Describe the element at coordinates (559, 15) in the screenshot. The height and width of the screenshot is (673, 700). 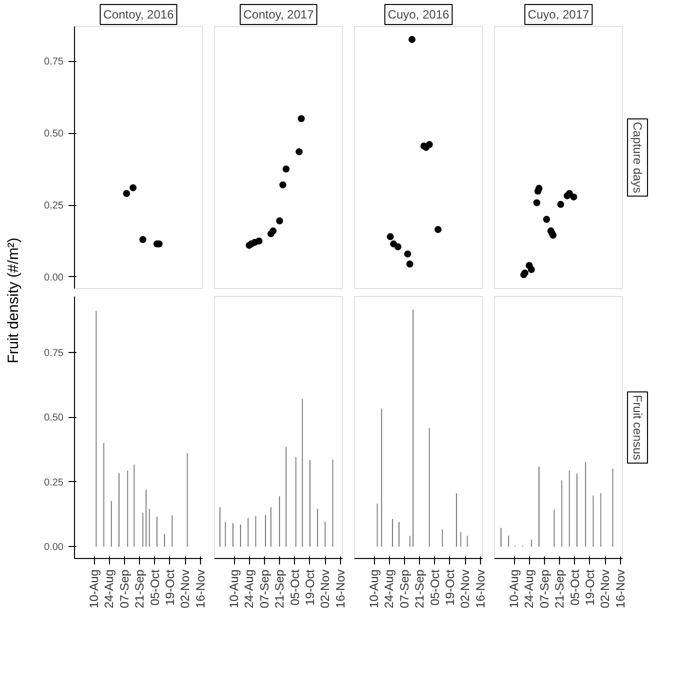
I see `chart-title: Cuyo, 2017` at that location.